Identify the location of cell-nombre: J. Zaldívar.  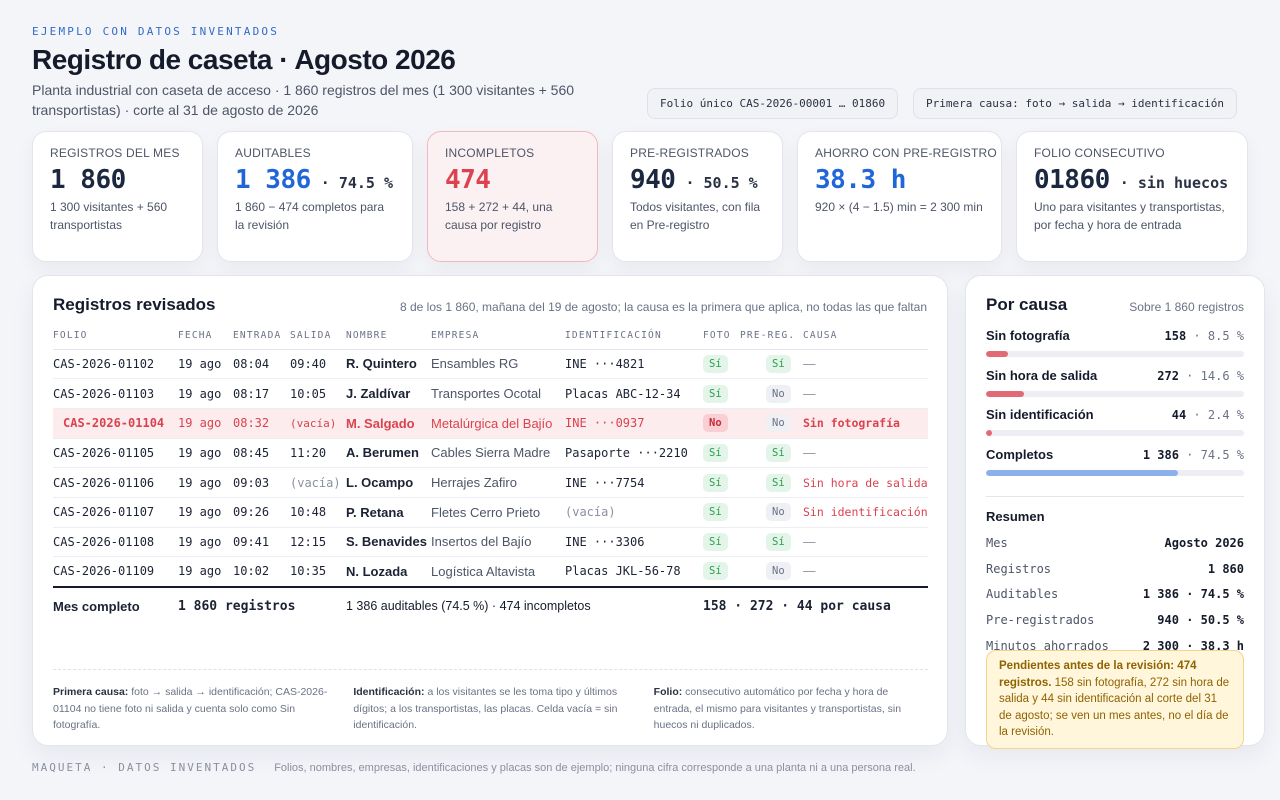
(388, 393).